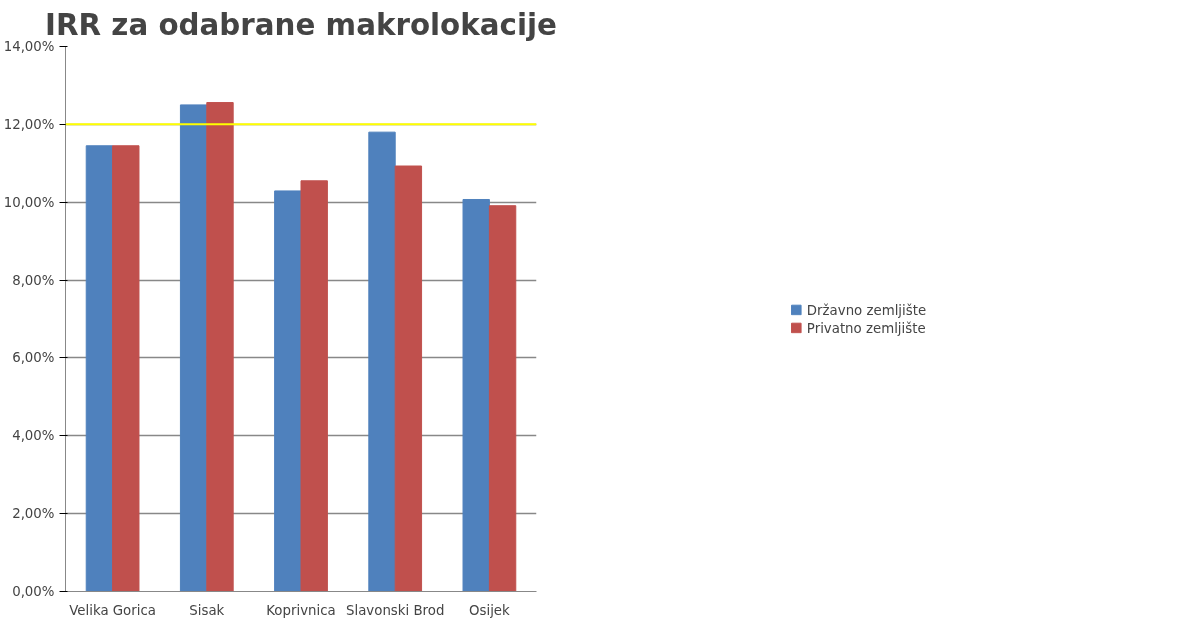 The width and height of the screenshot is (1187, 630). Describe the element at coordinates (866, 327) in the screenshot. I see `legend-label: Privatno zemljište` at that location.